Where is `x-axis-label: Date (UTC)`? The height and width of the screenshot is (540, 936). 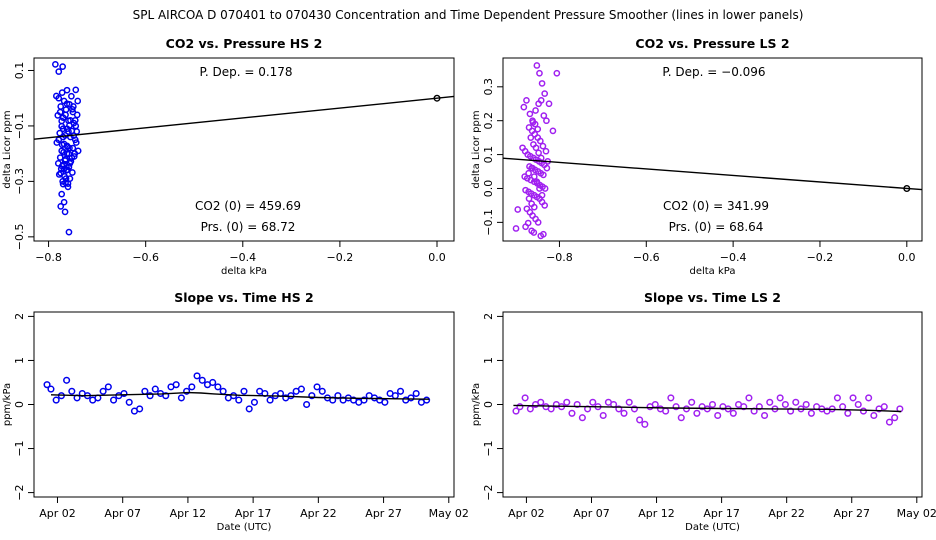
x-axis-label: Date (UTC) is located at coordinates (712, 527).